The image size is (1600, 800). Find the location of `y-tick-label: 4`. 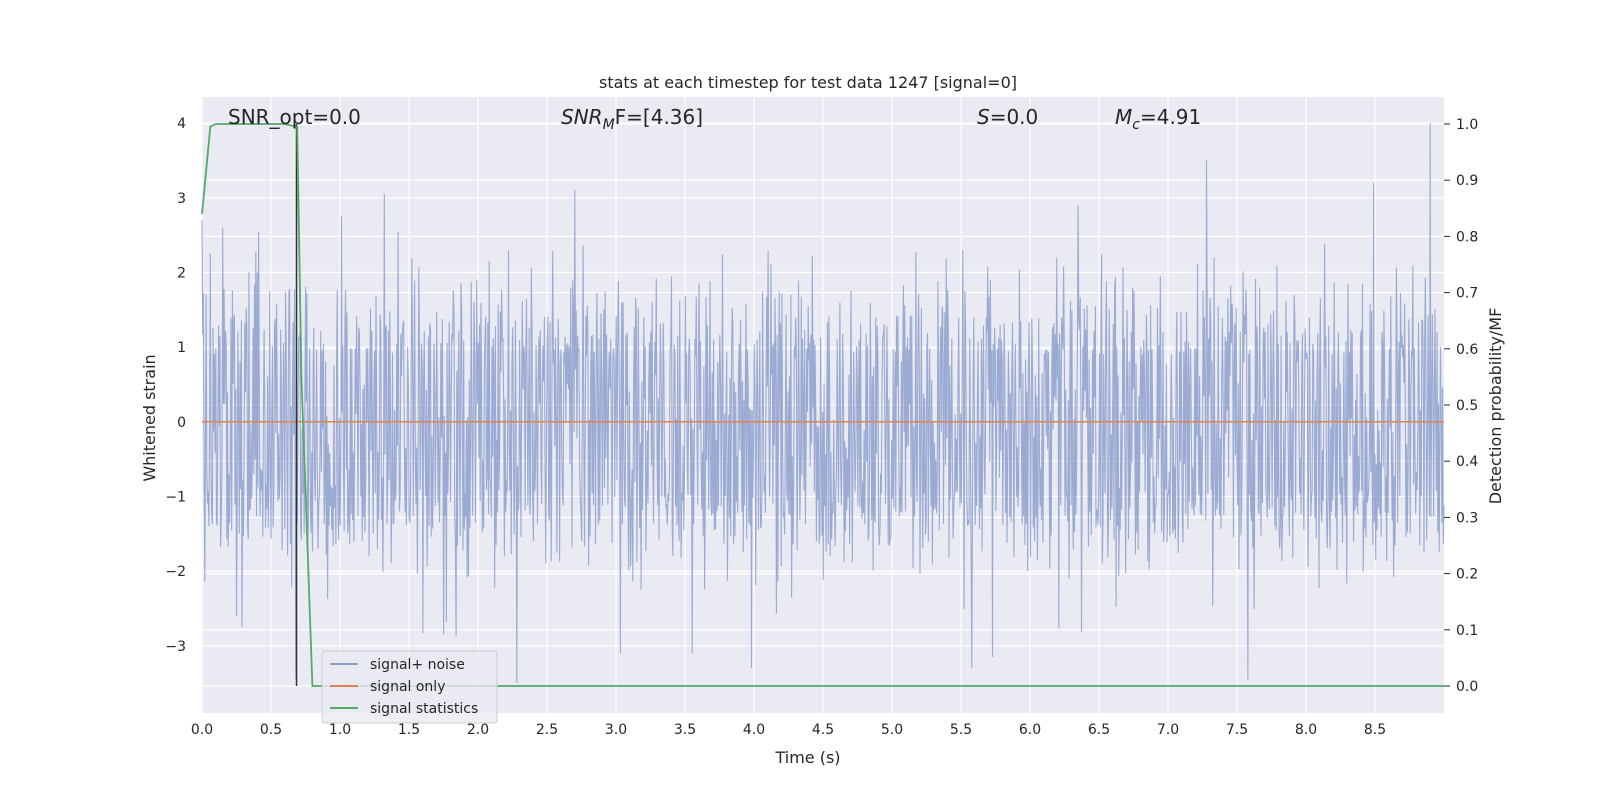

y-tick-label: 4 is located at coordinates (181, 124).